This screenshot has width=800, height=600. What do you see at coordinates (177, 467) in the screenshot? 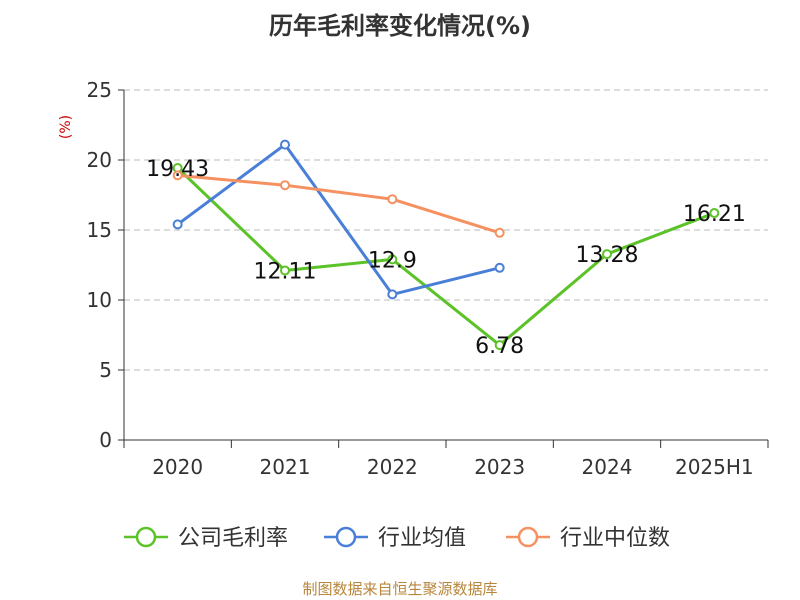
I see `x-tick-label: 2020` at bounding box center [177, 467].